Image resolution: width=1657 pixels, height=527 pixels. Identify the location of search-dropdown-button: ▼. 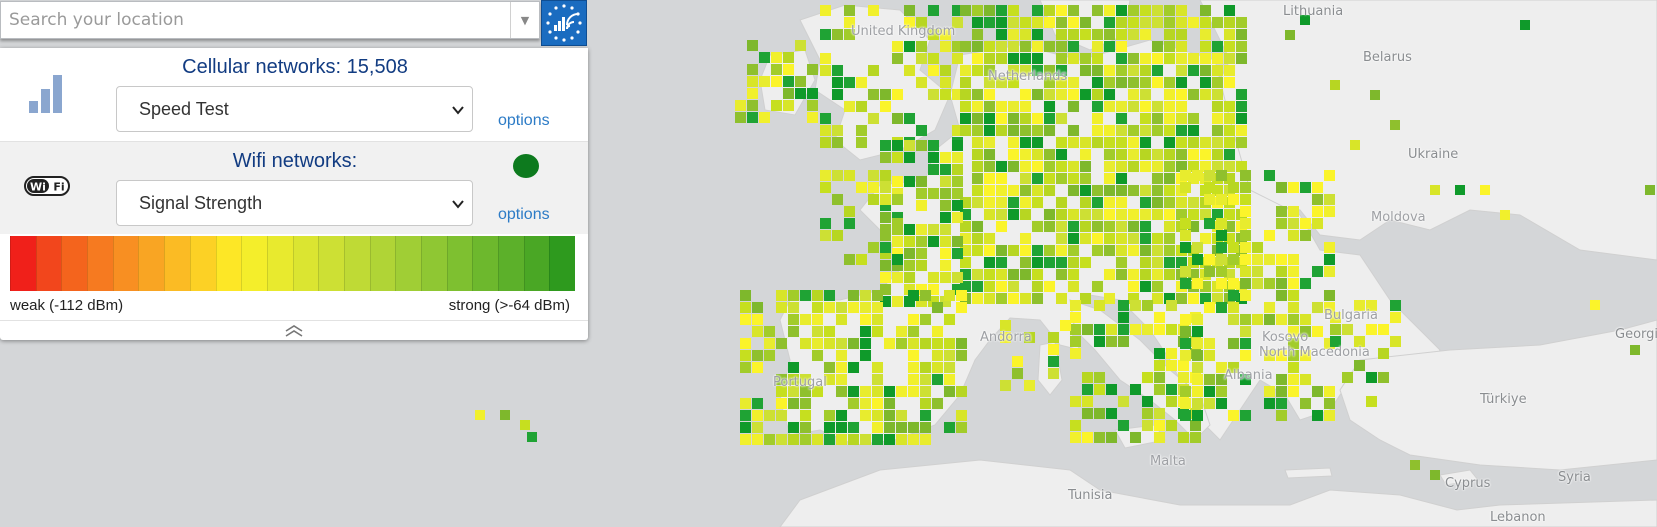
(524, 20).